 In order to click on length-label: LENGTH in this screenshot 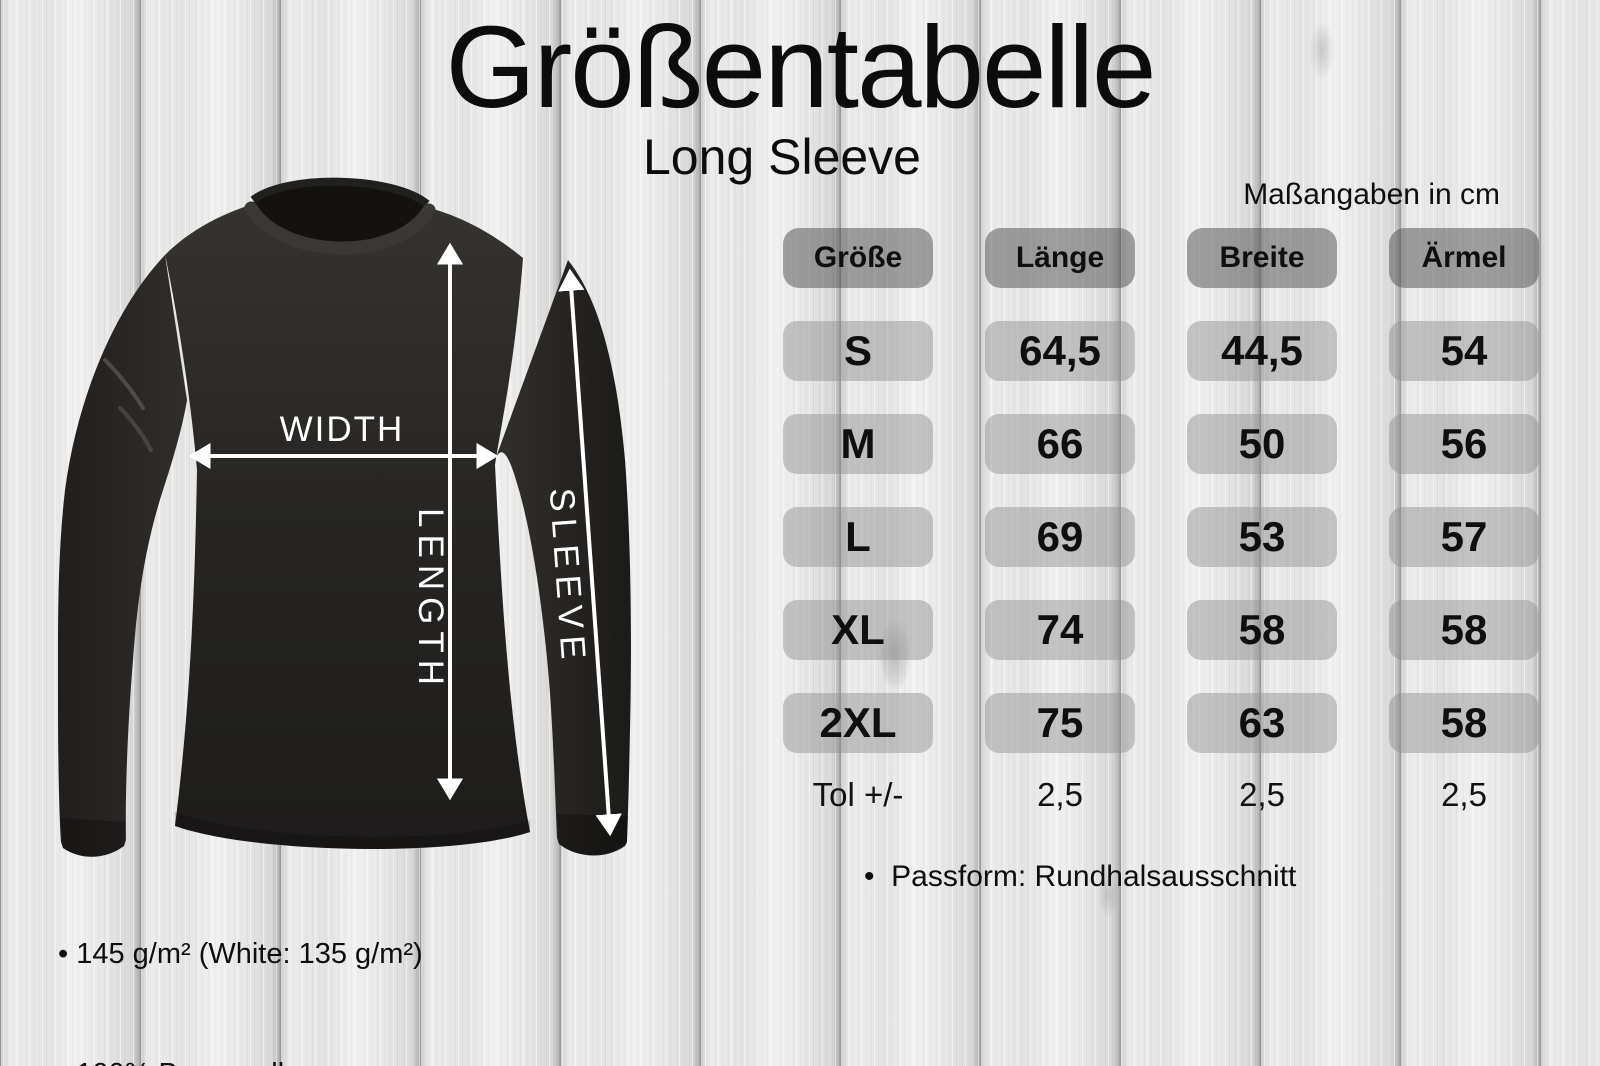, I will do `click(430, 600)`.